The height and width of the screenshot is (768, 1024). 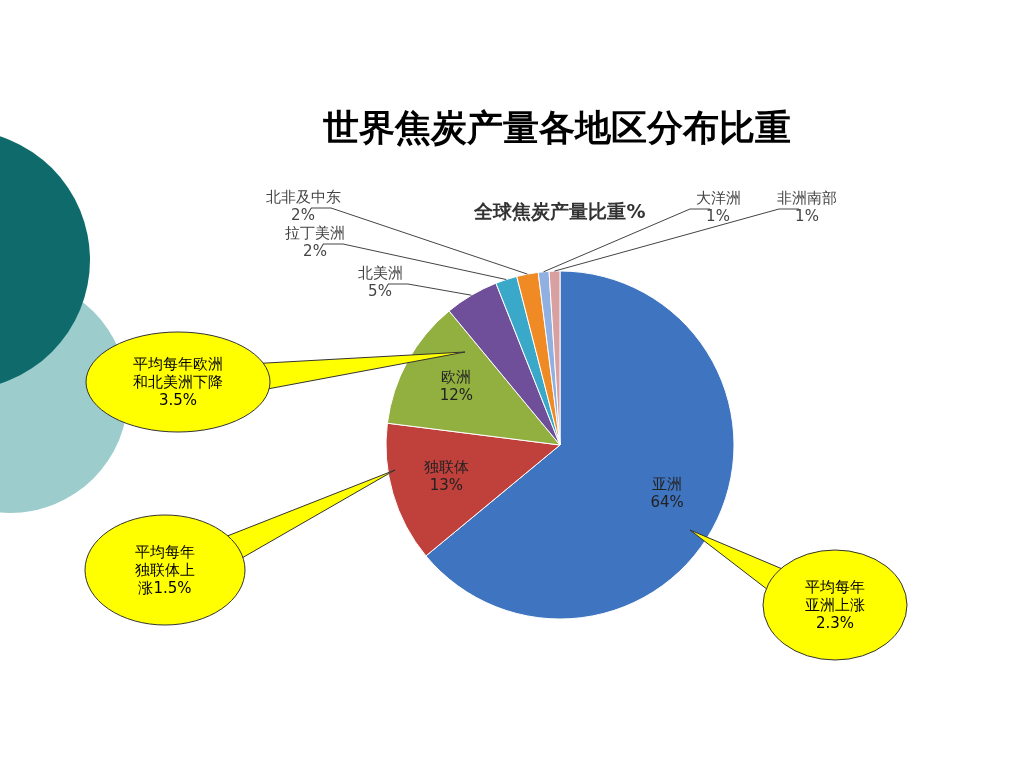 I want to click on data-label: 5%, so click(x=380, y=291).